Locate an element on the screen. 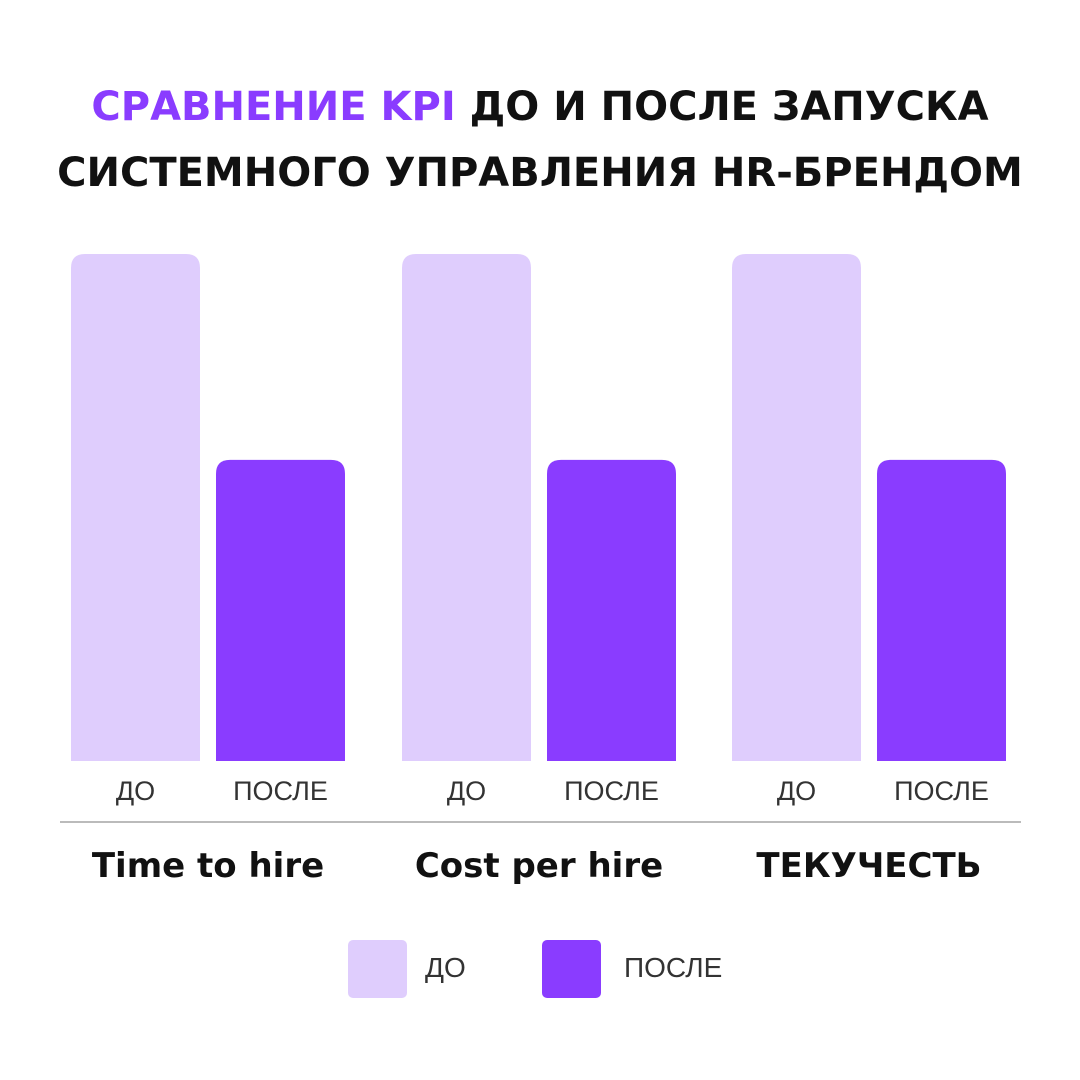  bar-label-after-0: ПОСЛЕ is located at coordinates (280, 791).